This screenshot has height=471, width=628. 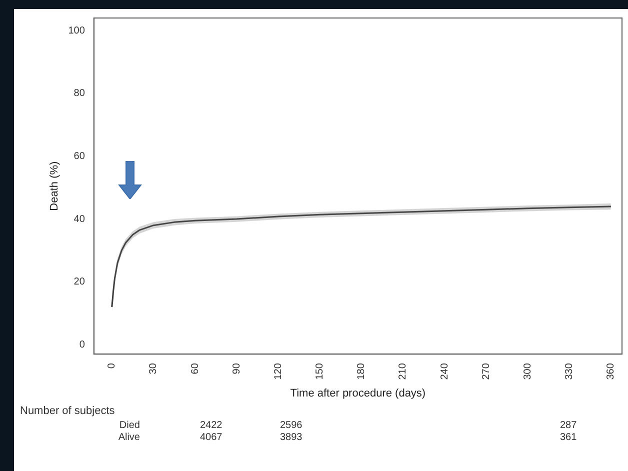 What do you see at coordinates (568, 425) in the screenshot?
I see `text: 287` at bounding box center [568, 425].